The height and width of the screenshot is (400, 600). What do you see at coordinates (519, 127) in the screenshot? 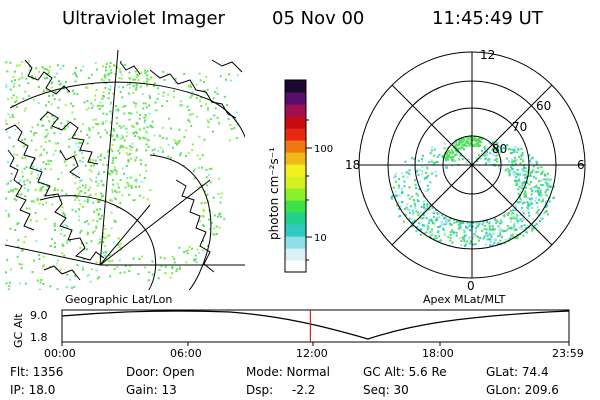
I see `mlat-label-70: 70` at bounding box center [519, 127].